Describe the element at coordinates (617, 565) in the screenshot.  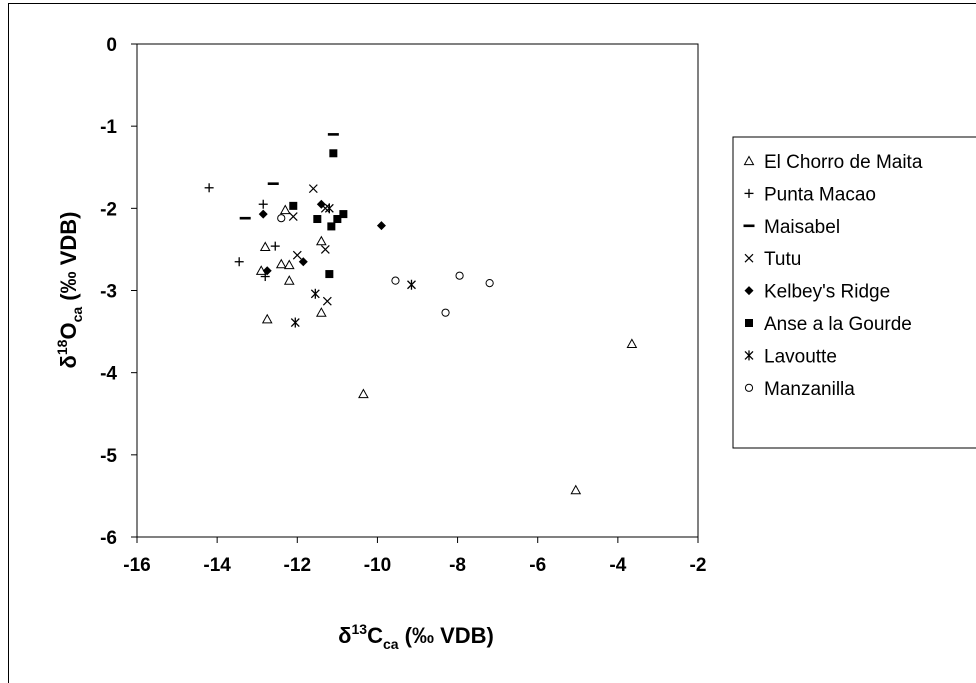
I see `x-tick-label: -4` at that location.